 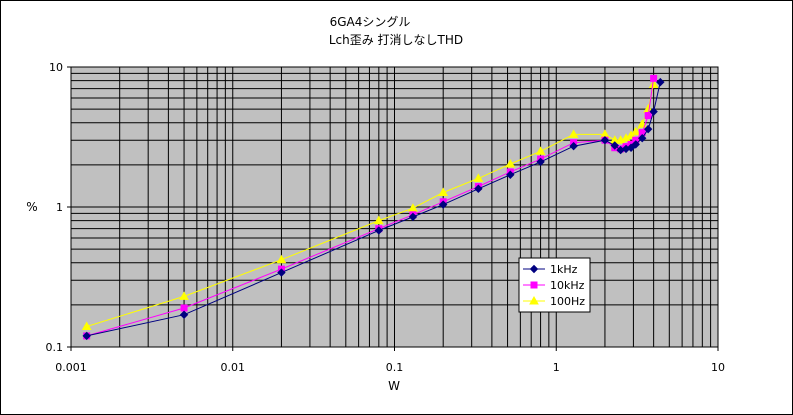 I want to click on x-tick-label: 0.001, so click(x=71, y=367).